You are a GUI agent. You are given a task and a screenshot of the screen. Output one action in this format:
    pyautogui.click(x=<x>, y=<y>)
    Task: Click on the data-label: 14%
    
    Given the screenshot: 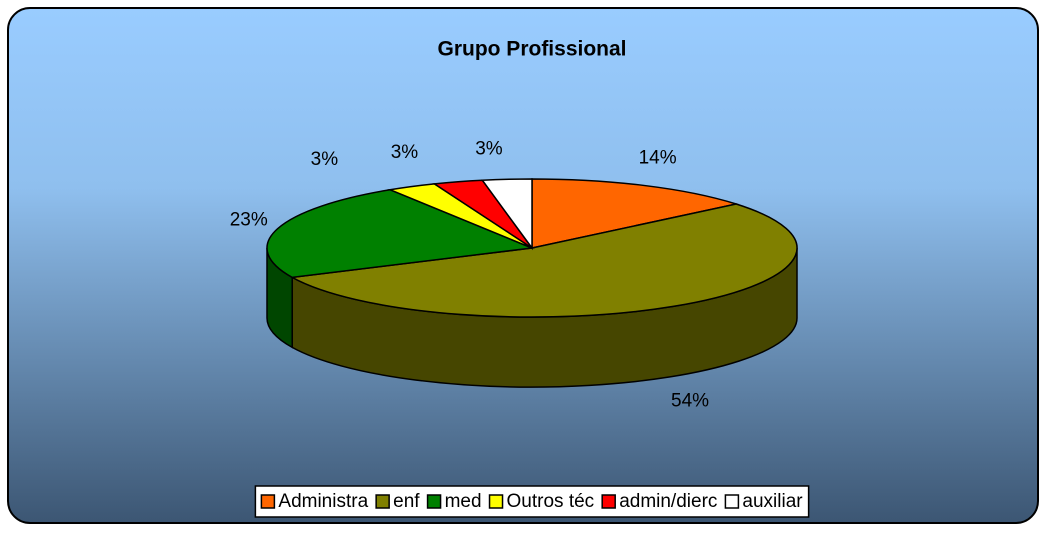 What is the action you would take?
    pyautogui.click(x=658, y=157)
    